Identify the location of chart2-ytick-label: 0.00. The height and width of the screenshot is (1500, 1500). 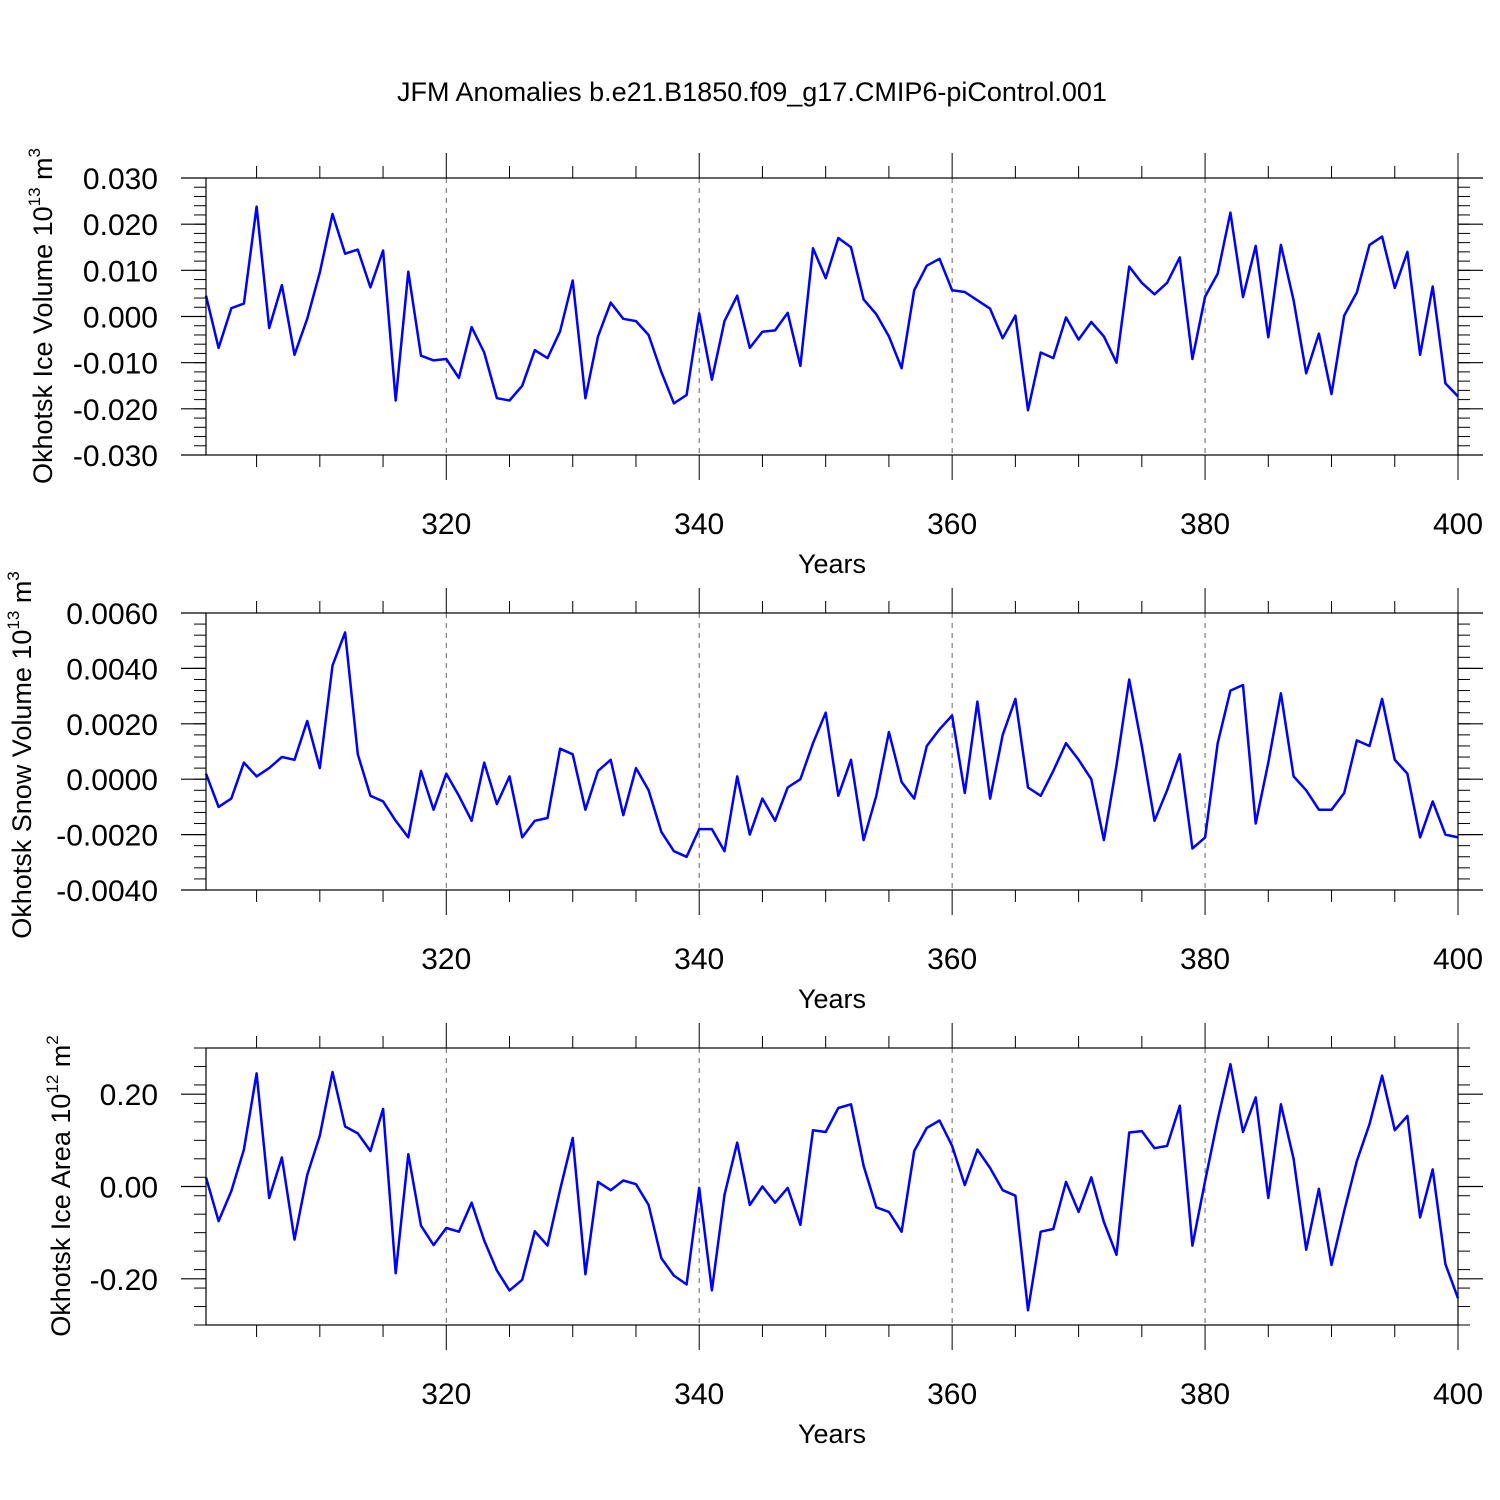
(129, 1188).